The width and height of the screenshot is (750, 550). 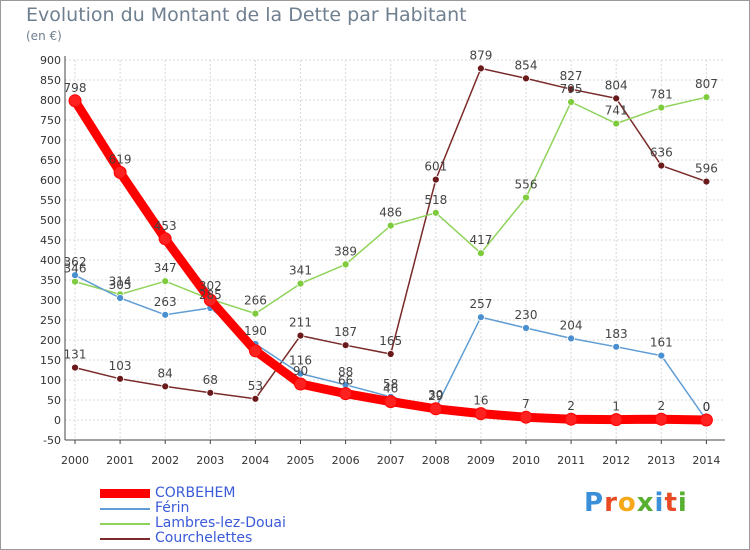 I want to click on legend-label: Courchelettes, so click(x=204, y=538).